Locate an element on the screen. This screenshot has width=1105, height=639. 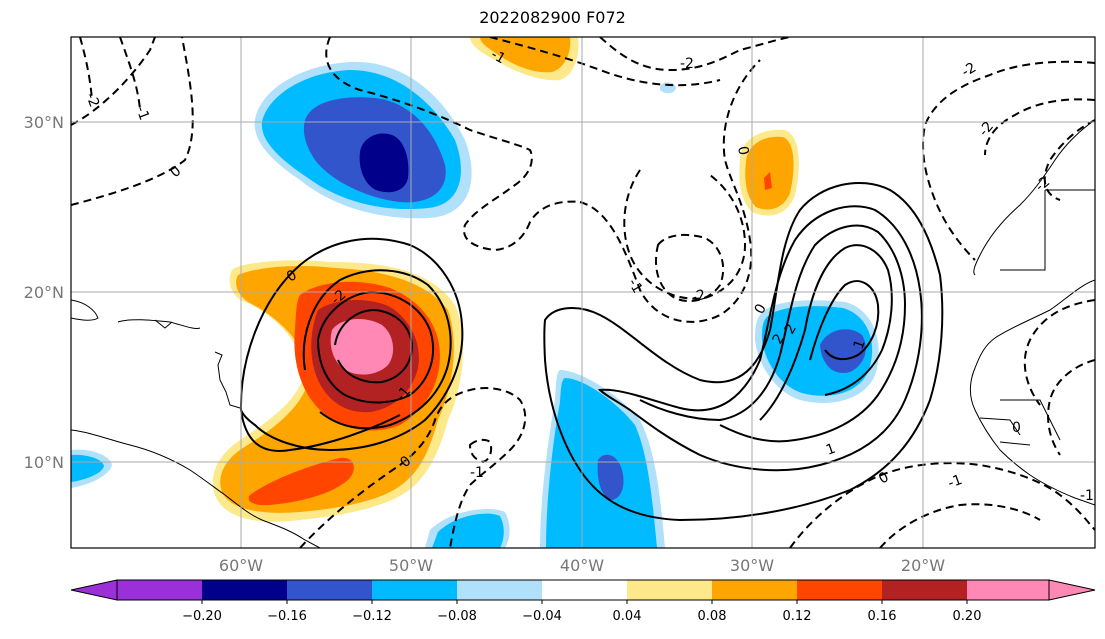
colorbar-tick-label: −0.12 is located at coordinates (372, 616).